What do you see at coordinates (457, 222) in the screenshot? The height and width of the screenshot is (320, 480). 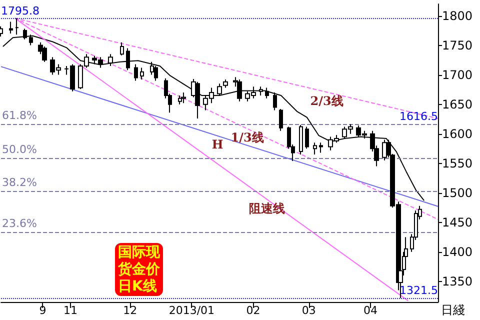 I see `y-tick-label: 1450` at bounding box center [457, 222].